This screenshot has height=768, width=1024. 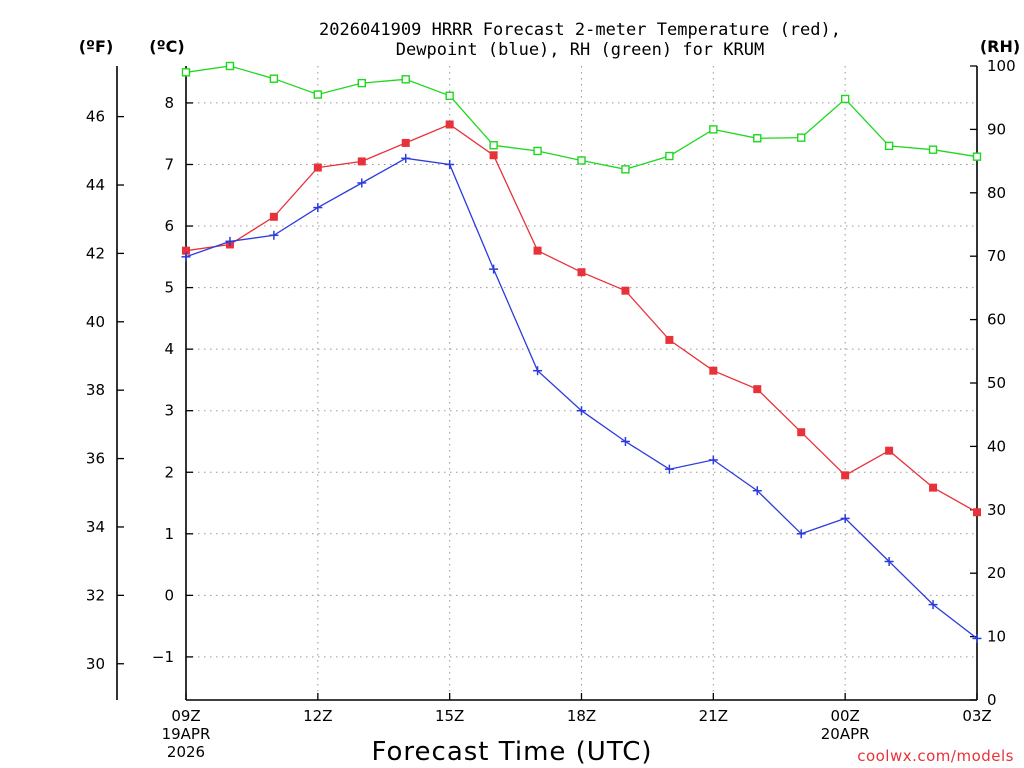 What do you see at coordinates (844, 716) in the screenshot?
I see `time-tick-label: 00Z` at bounding box center [844, 716].